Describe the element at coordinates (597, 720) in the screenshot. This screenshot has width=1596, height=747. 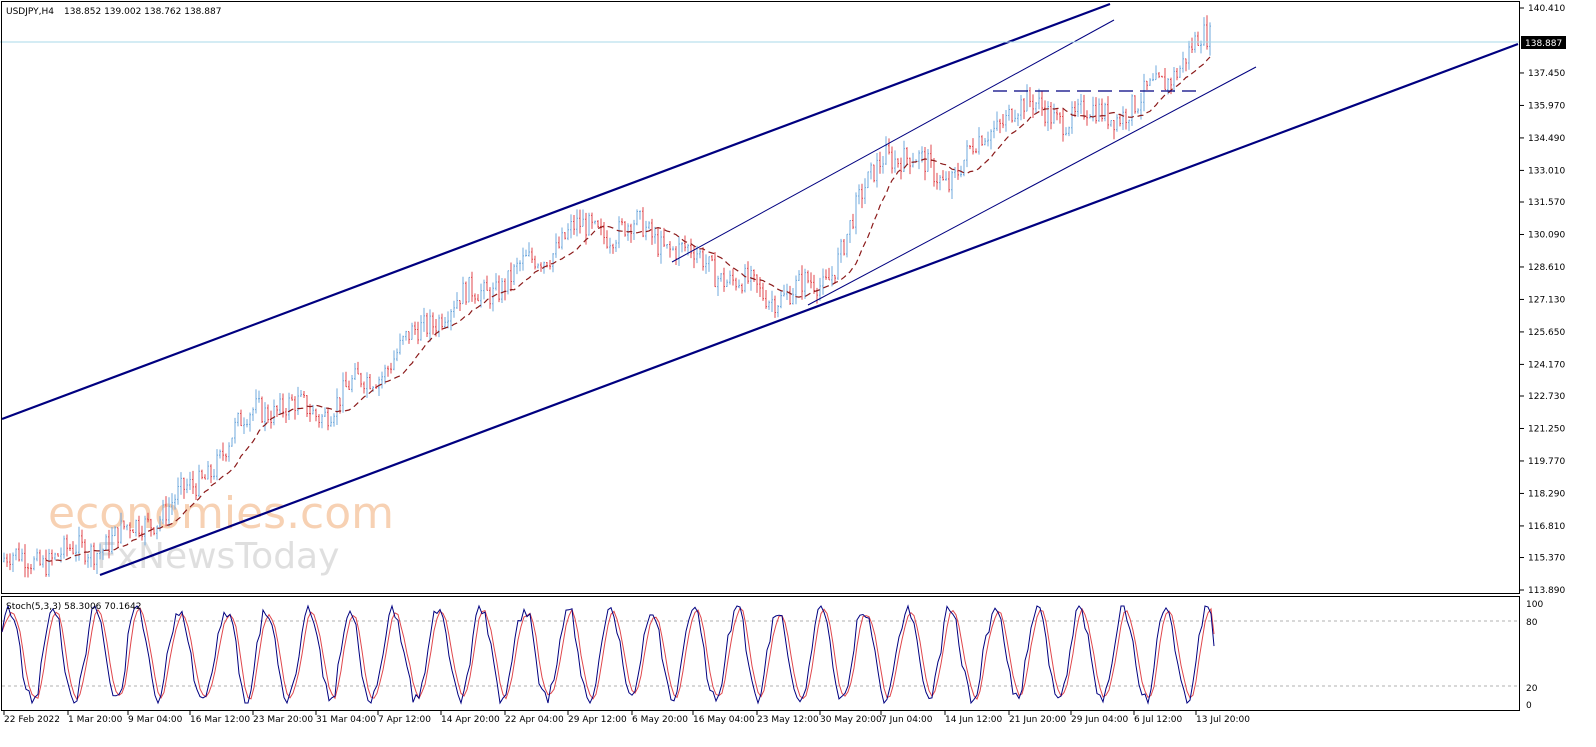
I see `time-tick-label: 29 Apr 12:00` at that location.